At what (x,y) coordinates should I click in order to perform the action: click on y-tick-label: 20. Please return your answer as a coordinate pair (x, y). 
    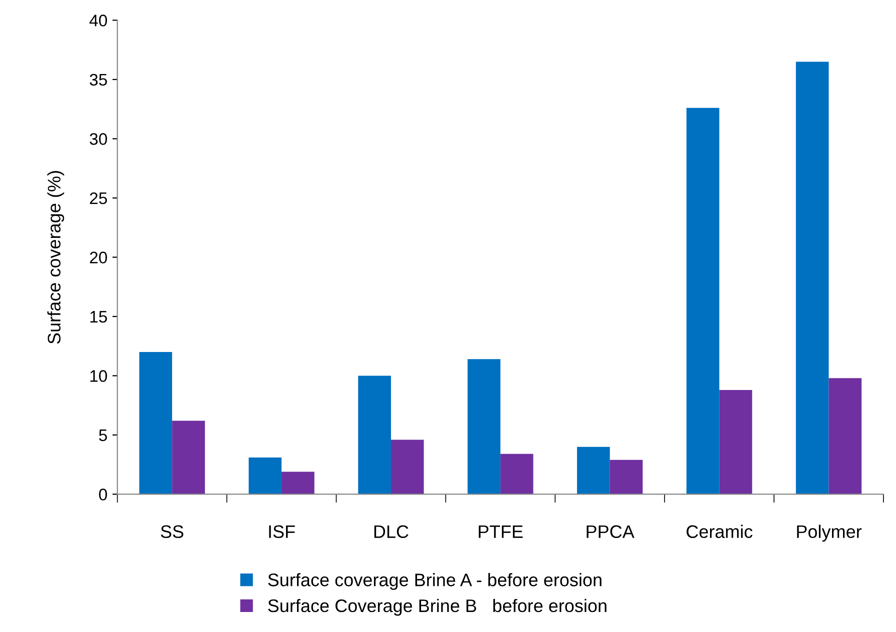
    Looking at the image, I should click on (99, 258).